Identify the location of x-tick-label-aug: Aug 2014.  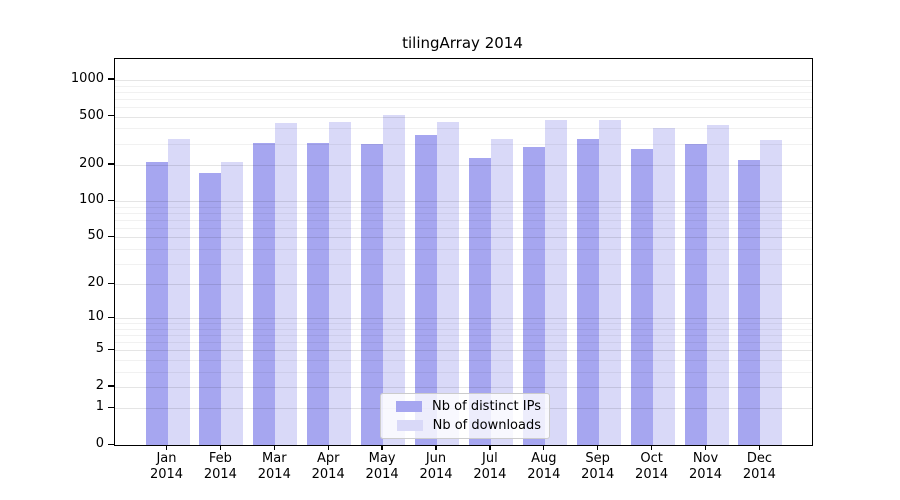
(544, 466).